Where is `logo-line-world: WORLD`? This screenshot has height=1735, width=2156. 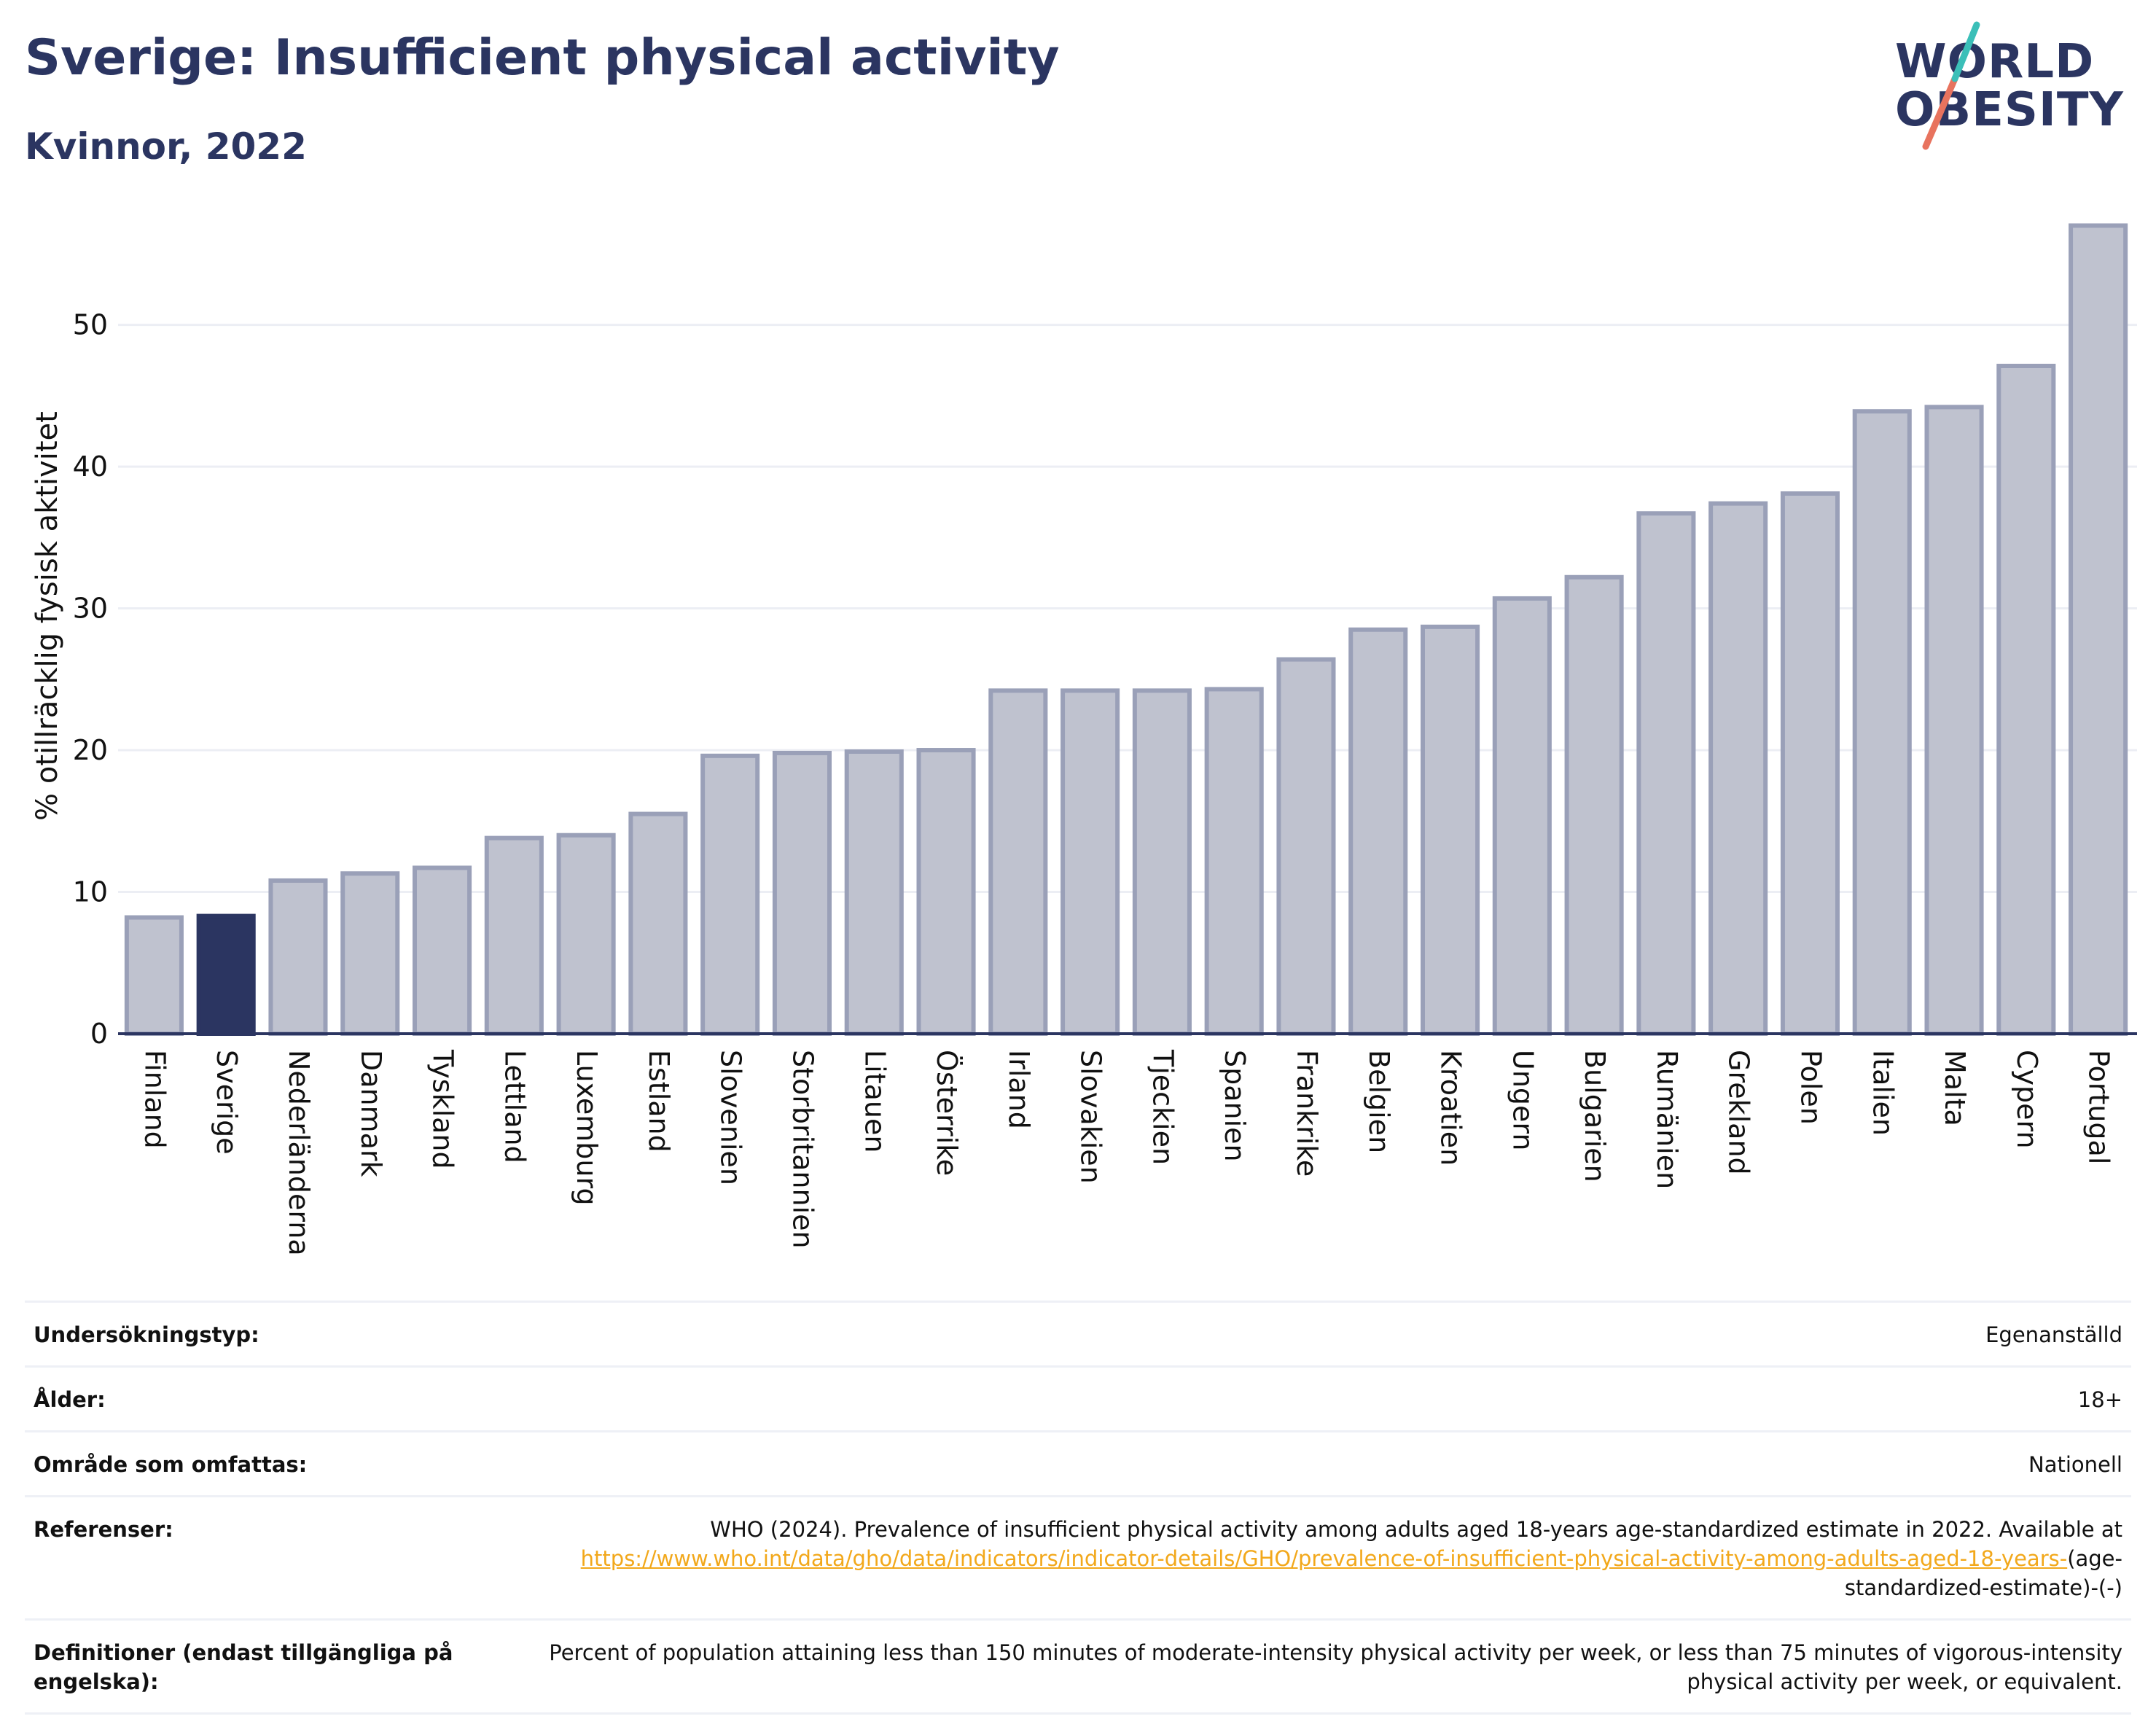 logo-line-world: WORLD is located at coordinates (1995, 62).